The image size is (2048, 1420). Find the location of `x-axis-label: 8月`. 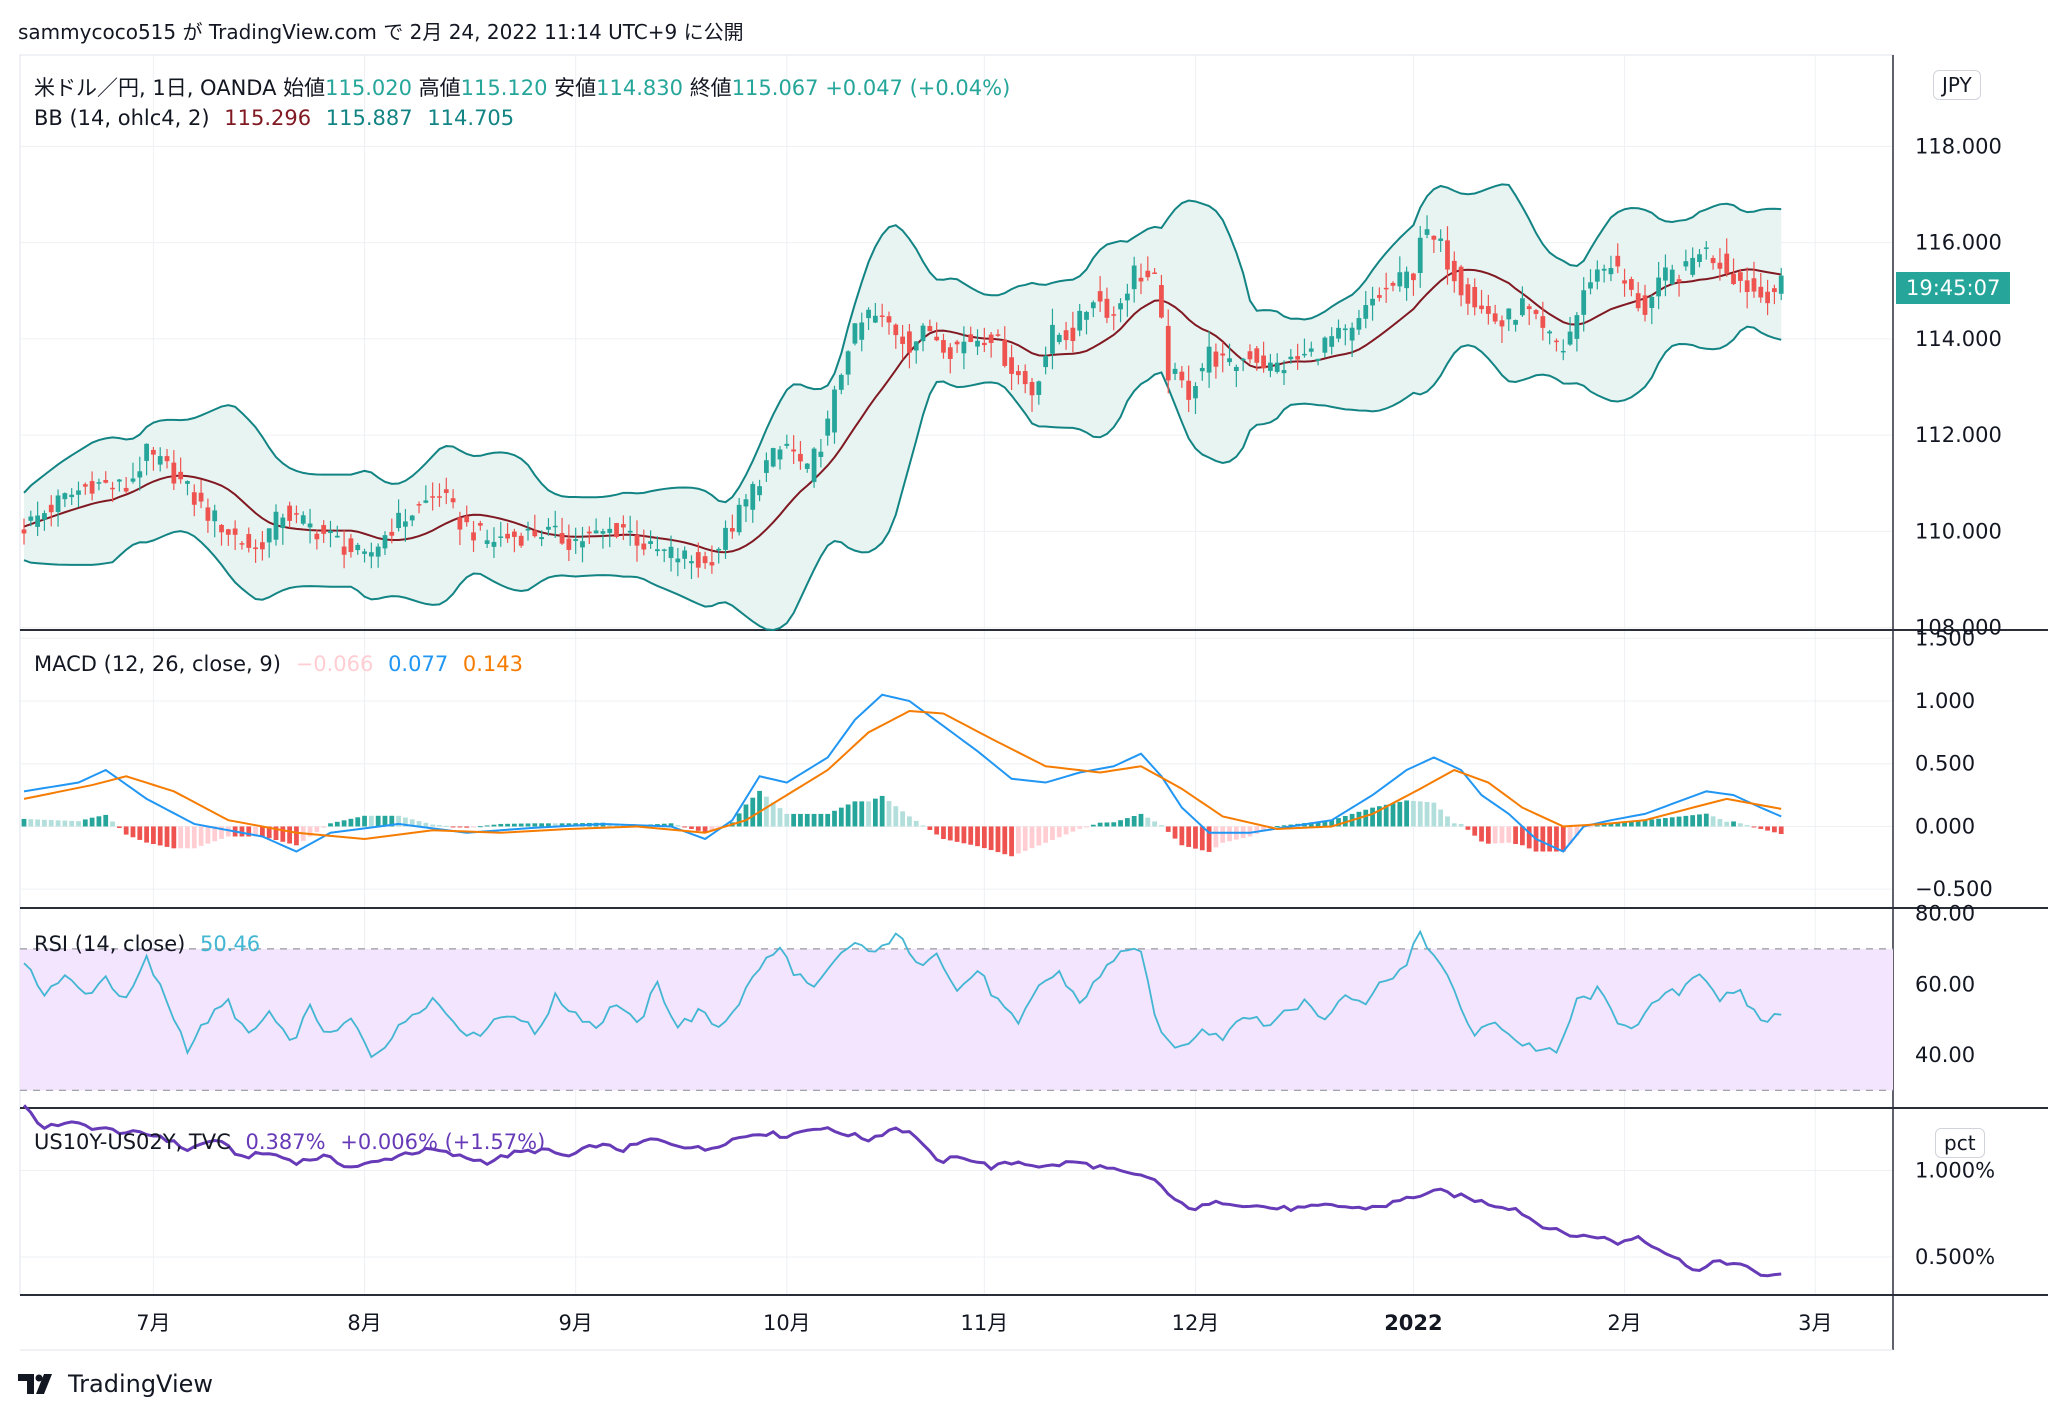

x-axis-label: 8月 is located at coordinates (364, 1323).